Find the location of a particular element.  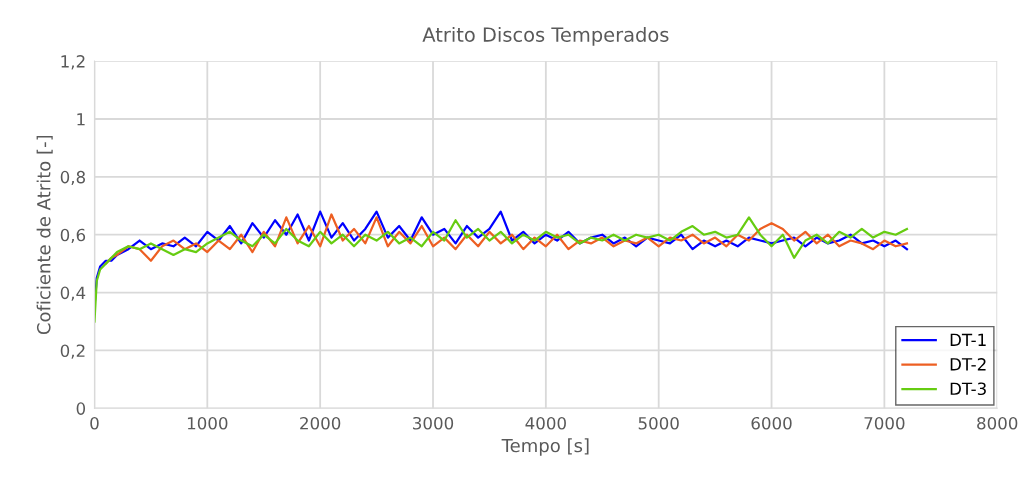

legend-label: DT-2 is located at coordinates (968, 364).